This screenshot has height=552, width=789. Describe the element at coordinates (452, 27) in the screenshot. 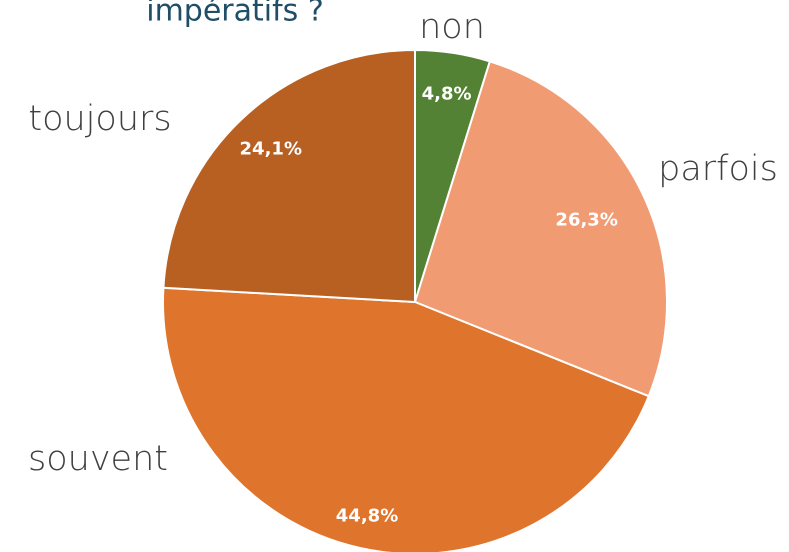

I see `category-label: non` at that location.